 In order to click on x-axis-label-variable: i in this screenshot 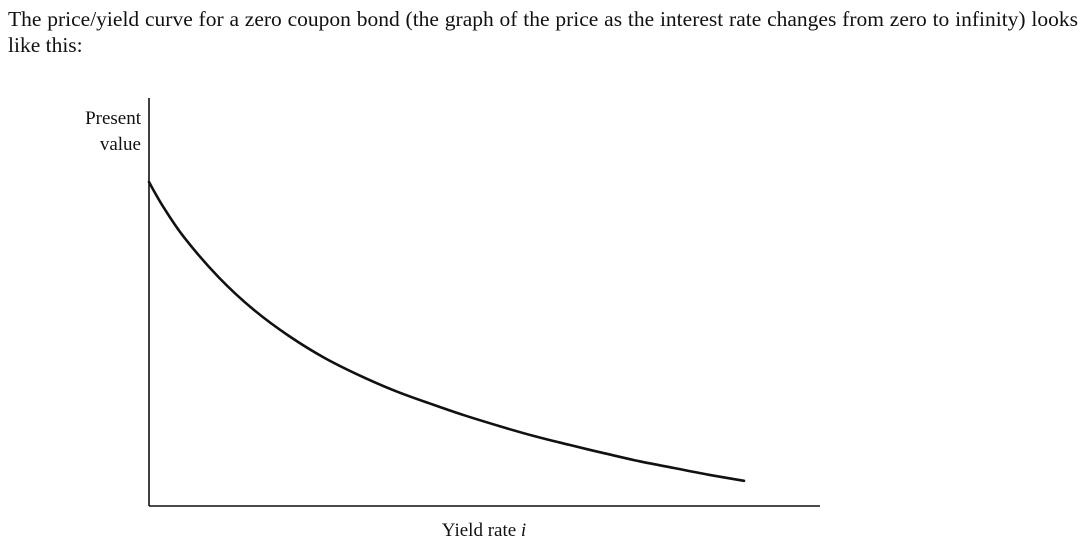, I will do `click(523, 530)`.